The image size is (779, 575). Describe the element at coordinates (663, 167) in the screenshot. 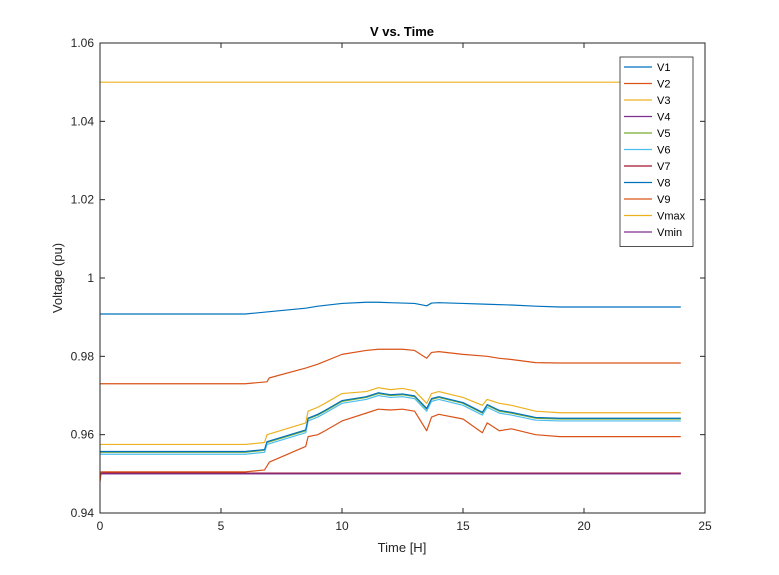

I see `legend-label-v7: V7` at that location.